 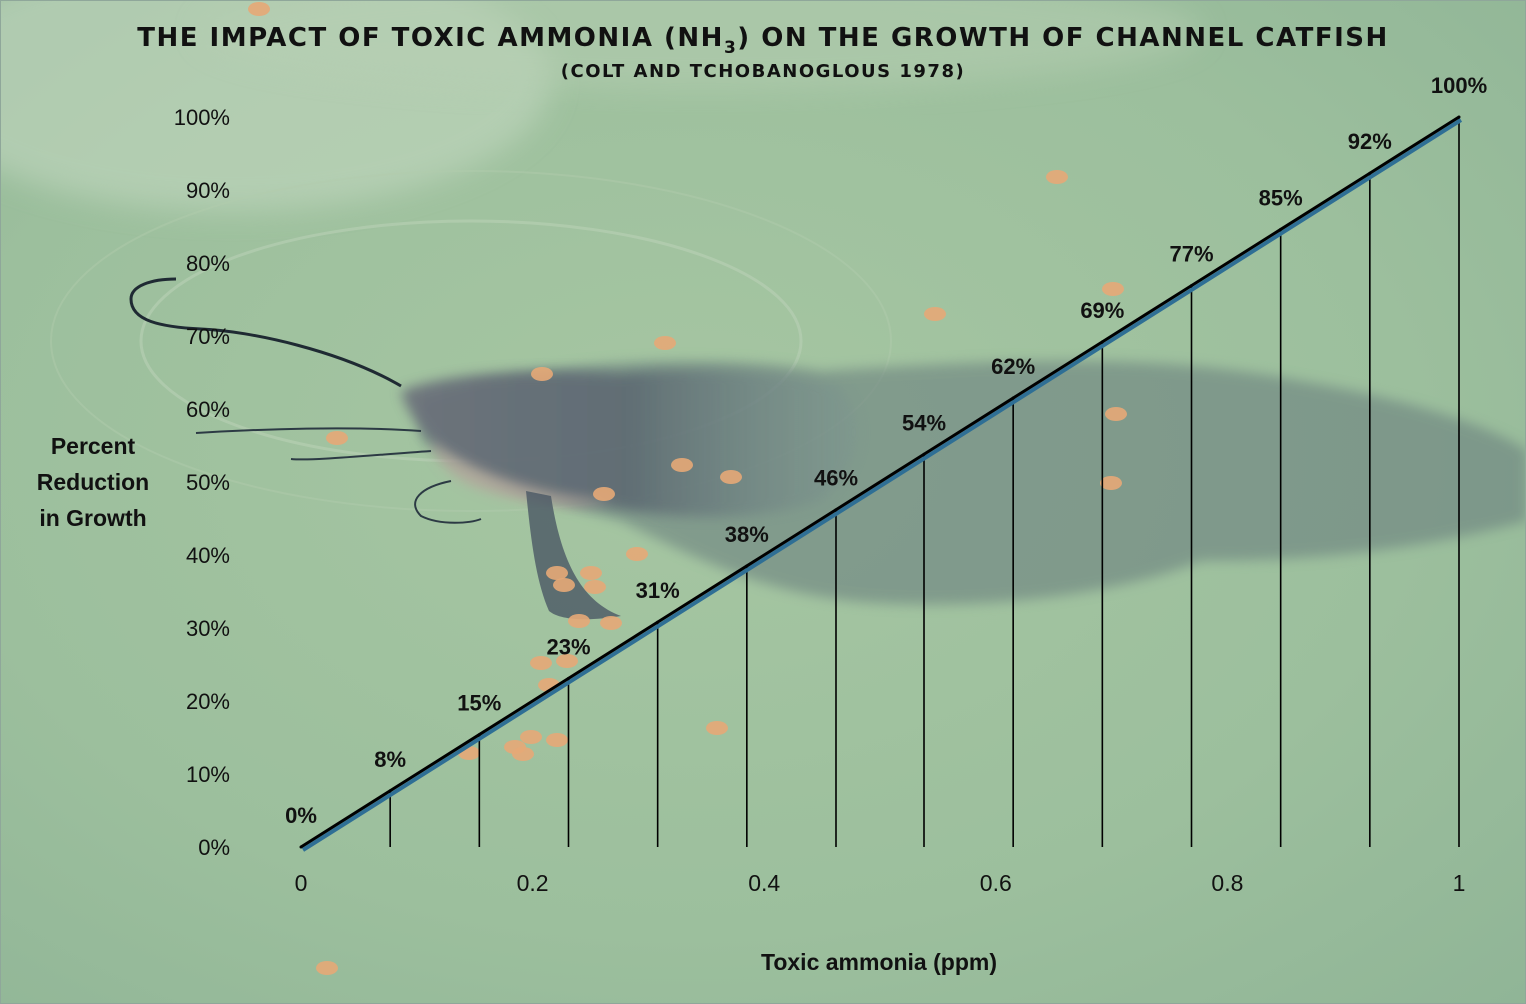 I want to click on y-axis-ticks: 0% 10% 20% 30% 40% 50% 60% 70% 80% 90% 100%, so click(x=202, y=482).